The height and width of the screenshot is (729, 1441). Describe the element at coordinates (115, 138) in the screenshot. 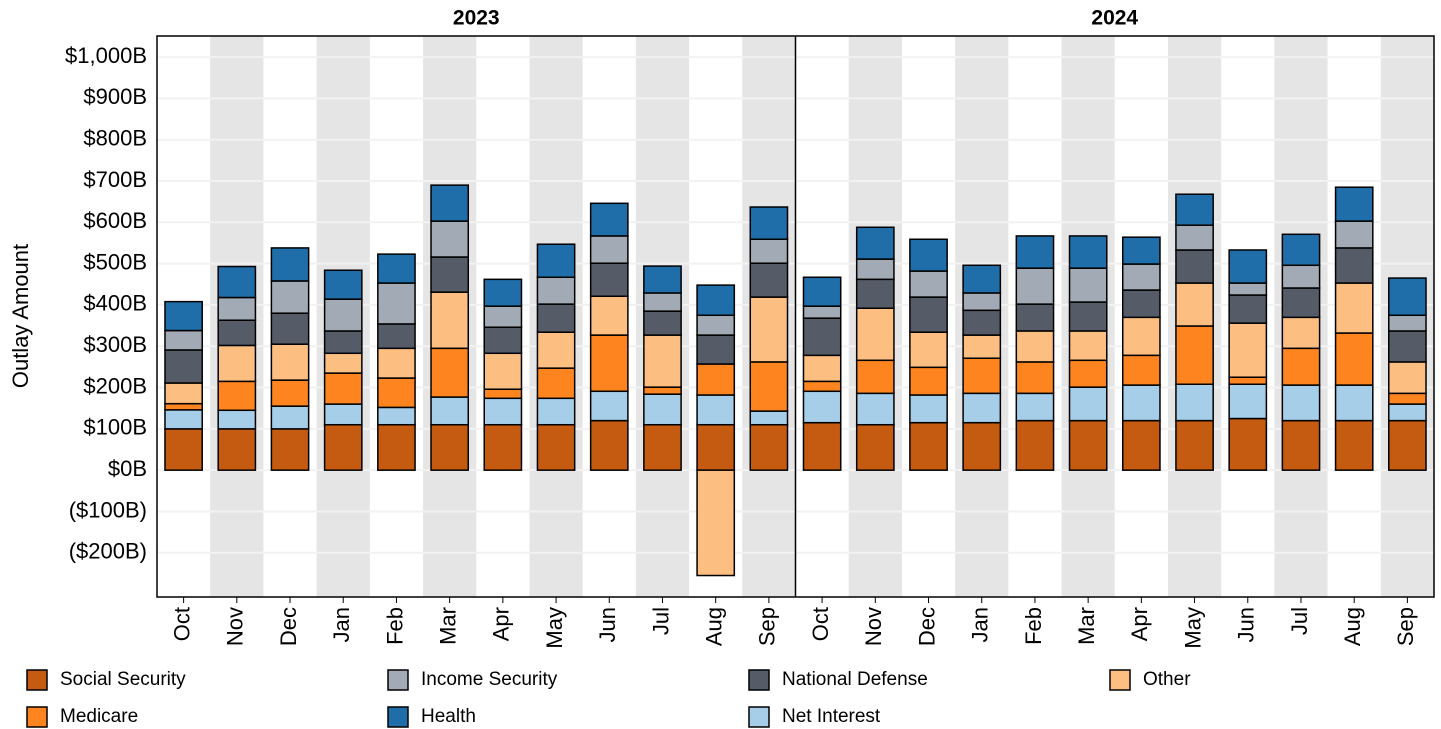

I see `y-tick-label: $800B` at that location.